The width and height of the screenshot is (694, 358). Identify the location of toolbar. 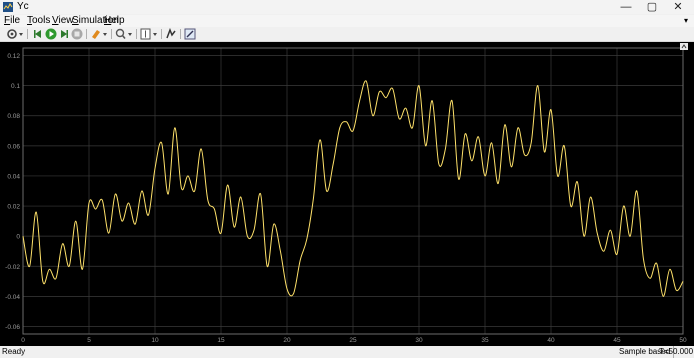
(347, 34).